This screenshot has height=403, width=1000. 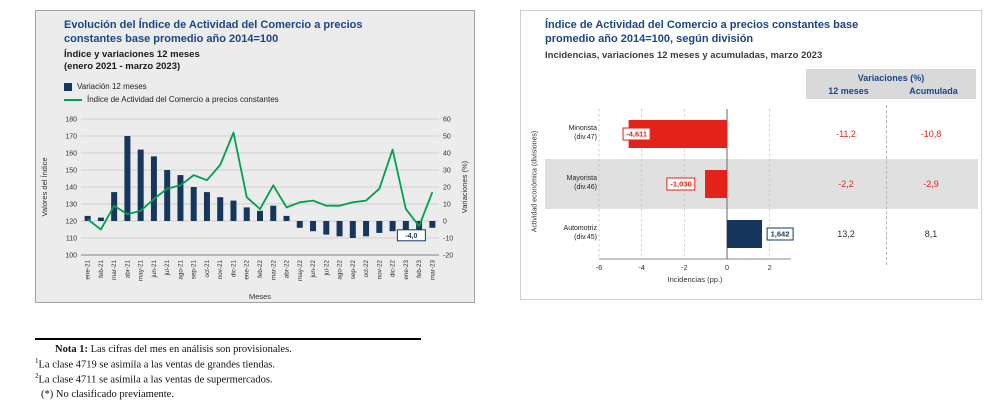 What do you see at coordinates (641, 267) in the screenshot?
I see `x-tick-label: -4` at bounding box center [641, 267].